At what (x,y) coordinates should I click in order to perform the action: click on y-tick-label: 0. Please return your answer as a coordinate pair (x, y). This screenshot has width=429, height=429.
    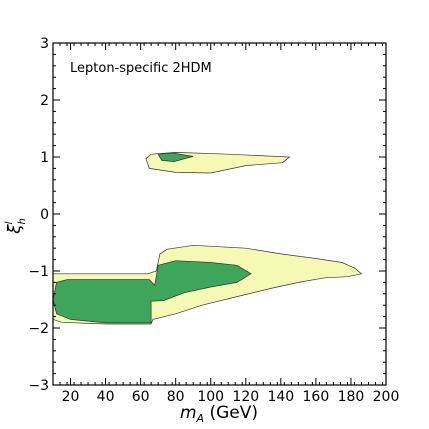
    Looking at the image, I should click on (44, 215).